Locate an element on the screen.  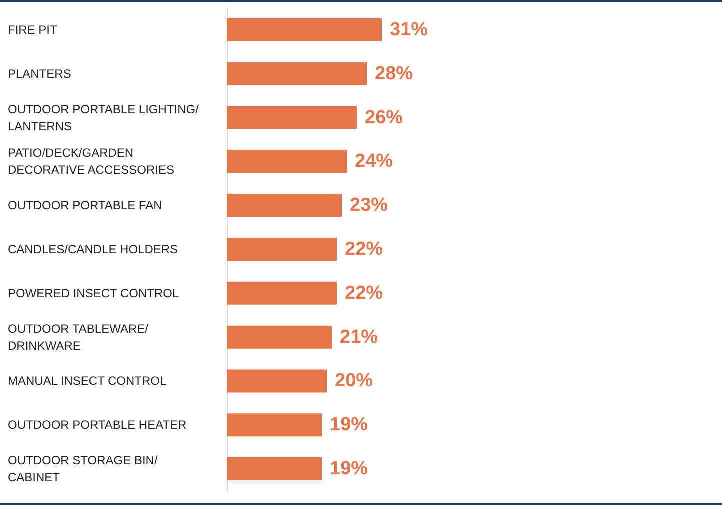
y-tick-label: FIRE PIT is located at coordinates (33, 29).